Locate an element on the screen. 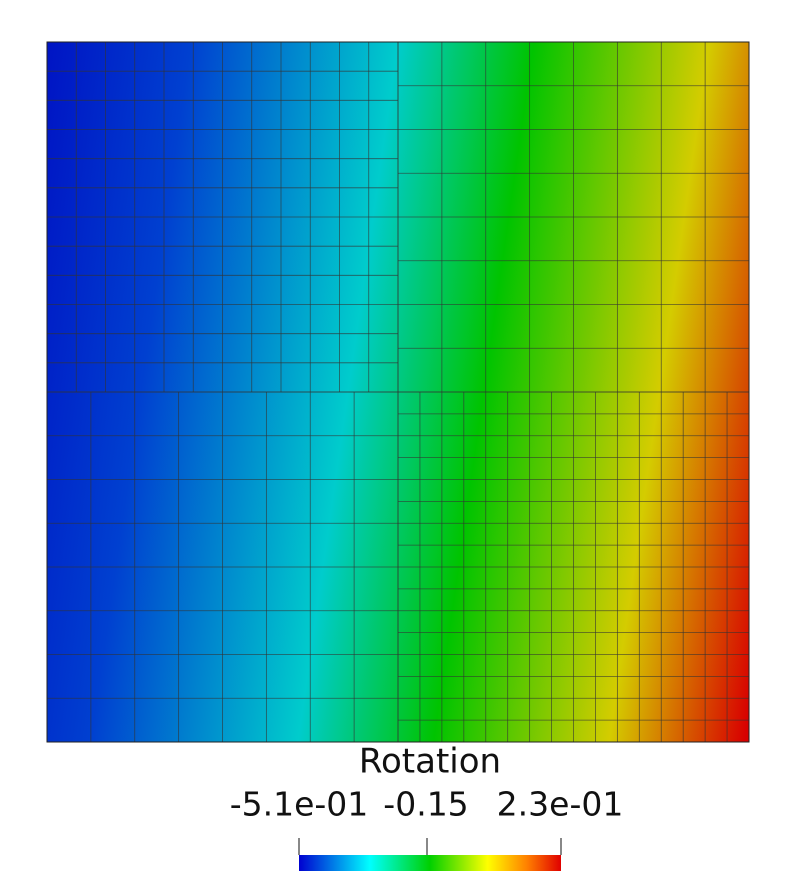 Image resolution: width=796 pixels, height=877 pixels. color-bar is located at coordinates (430, 863).